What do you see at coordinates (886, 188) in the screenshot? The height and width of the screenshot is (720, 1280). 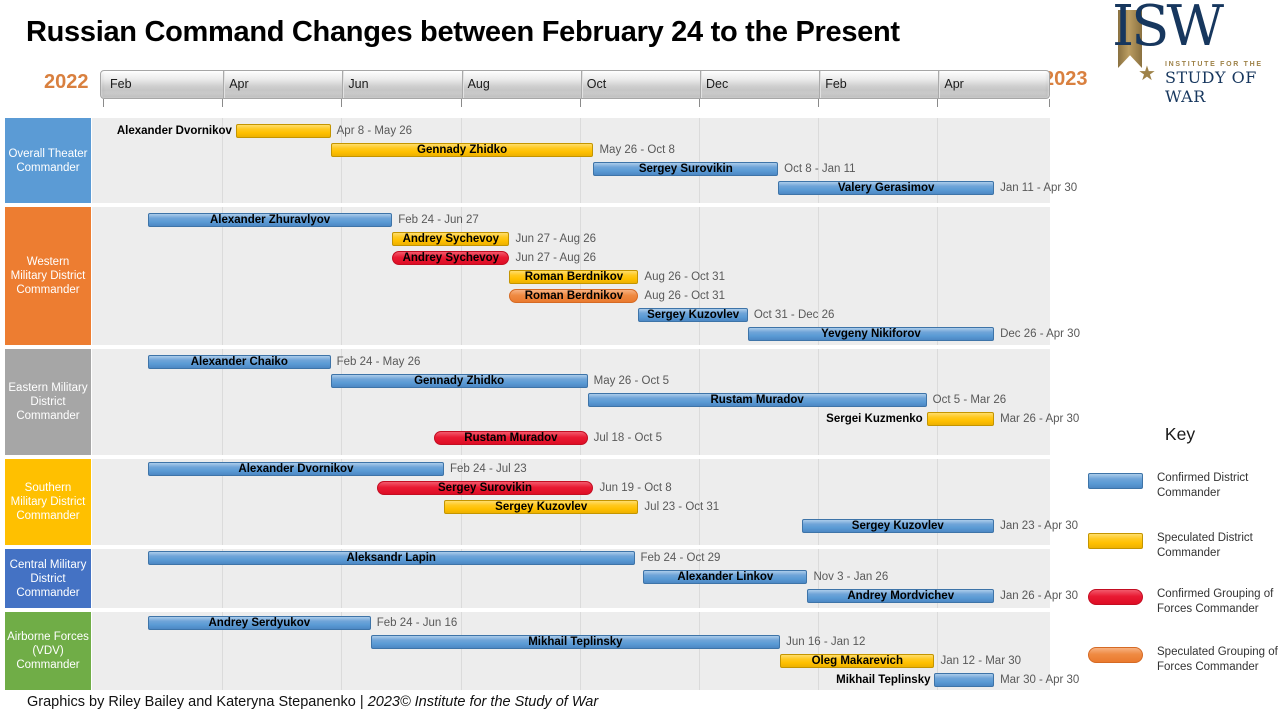 I see `bar-name-label: Valery Gerasimov` at bounding box center [886, 188].